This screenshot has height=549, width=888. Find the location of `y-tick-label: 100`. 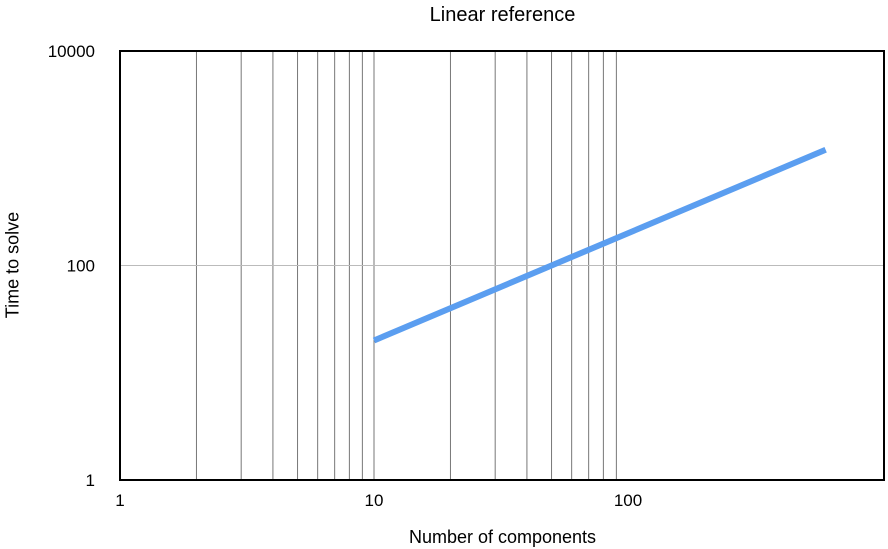

y-tick-label: 100 is located at coordinates (81, 266).